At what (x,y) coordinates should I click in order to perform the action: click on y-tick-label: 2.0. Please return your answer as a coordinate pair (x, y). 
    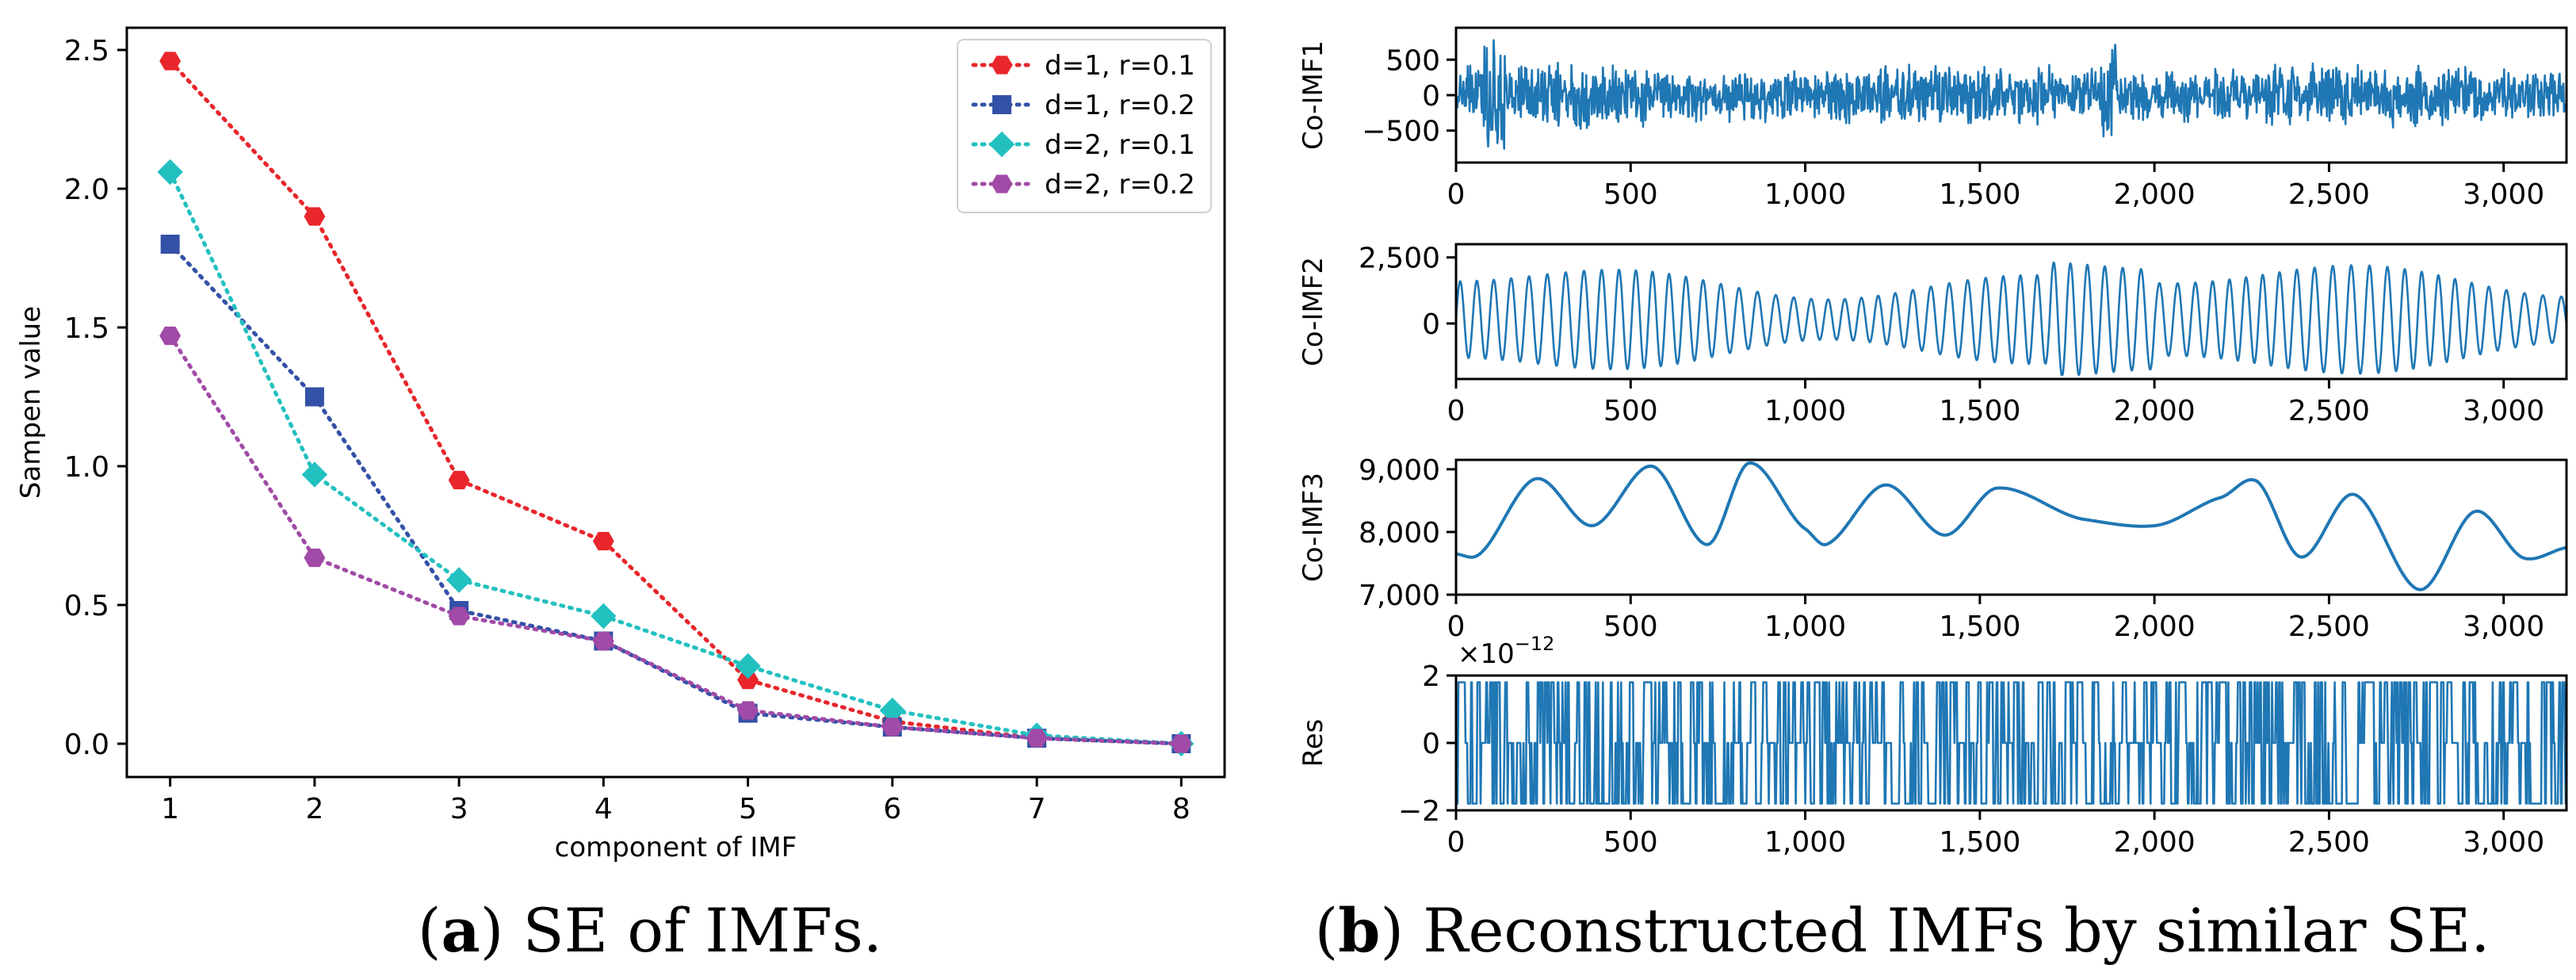
    Looking at the image, I should click on (86, 190).